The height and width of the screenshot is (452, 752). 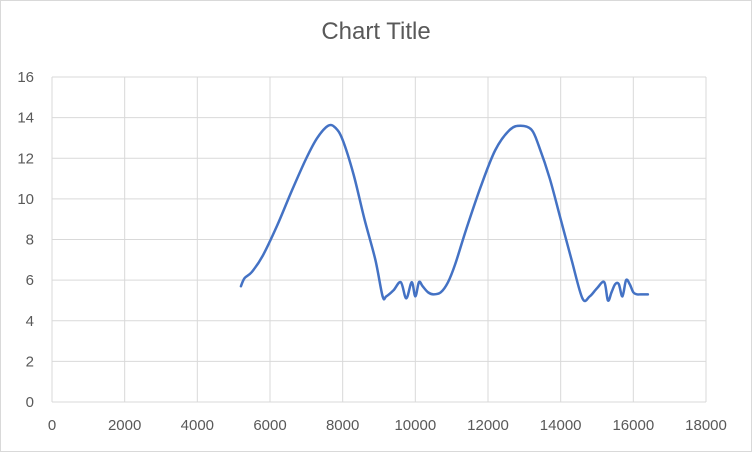 I want to click on x-tick-label: 14000, so click(x=561, y=425).